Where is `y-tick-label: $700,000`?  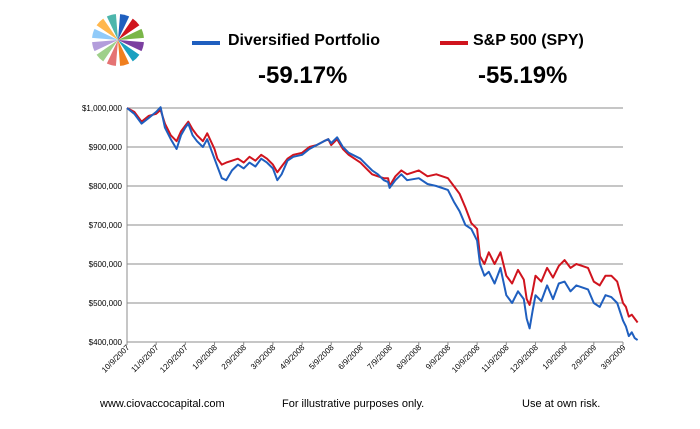
y-tick-label: $700,000 is located at coordinates (106, 225).